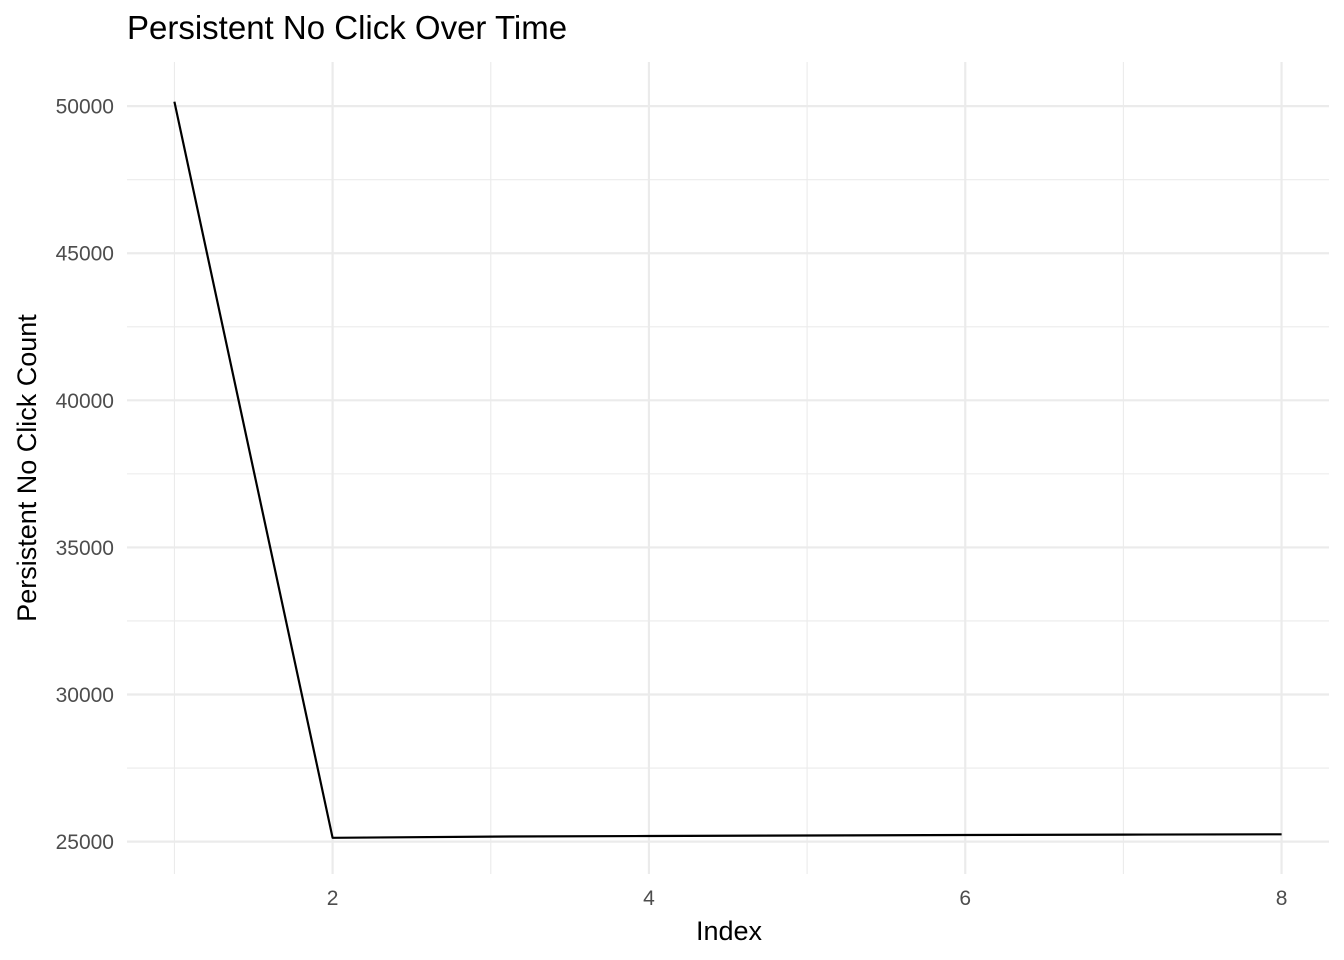 This screenshot has width=1344, height=960. I want to click on y-tick-label: 25000, so click(85, 842).